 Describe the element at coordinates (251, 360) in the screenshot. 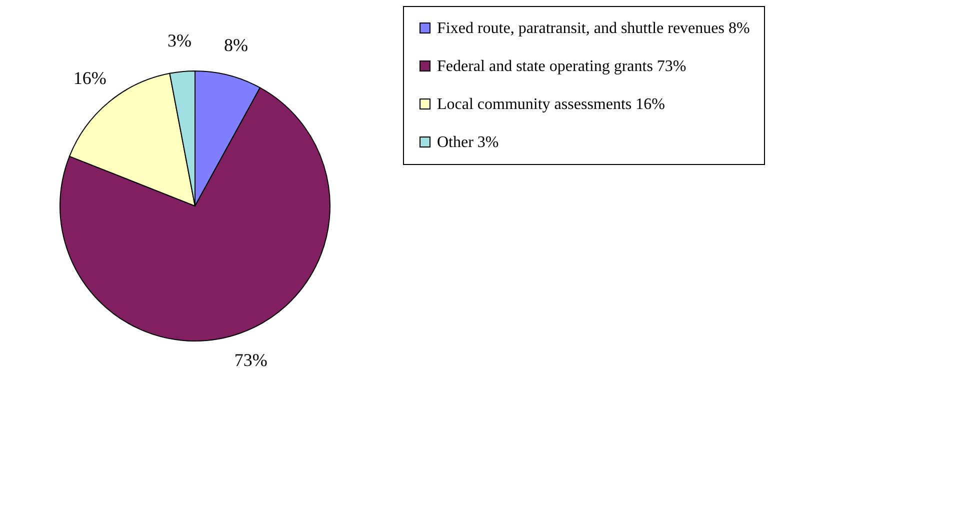

I see `data-label: 73%` at that location.